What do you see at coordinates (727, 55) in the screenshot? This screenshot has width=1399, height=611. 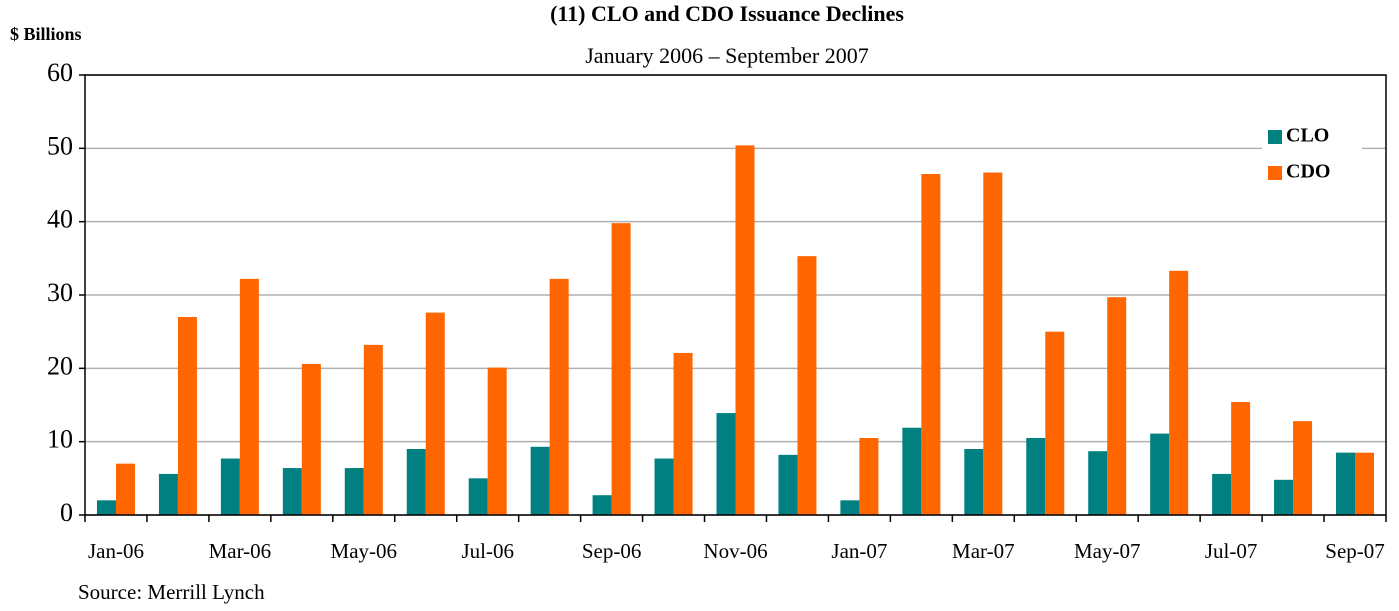 I see `chart-subtitle: January 2006 – September 2007` at bounding box center [727, 55].